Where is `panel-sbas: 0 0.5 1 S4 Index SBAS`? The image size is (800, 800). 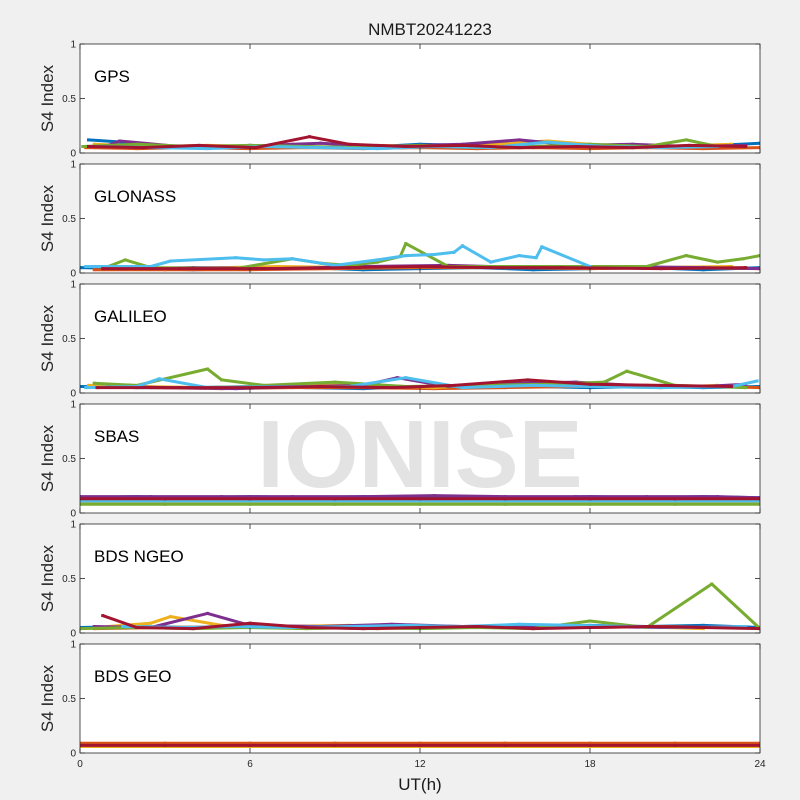 panel-sbas: 0 0.5 1 S4 Index SBAS is located at coordinates (399, 460).